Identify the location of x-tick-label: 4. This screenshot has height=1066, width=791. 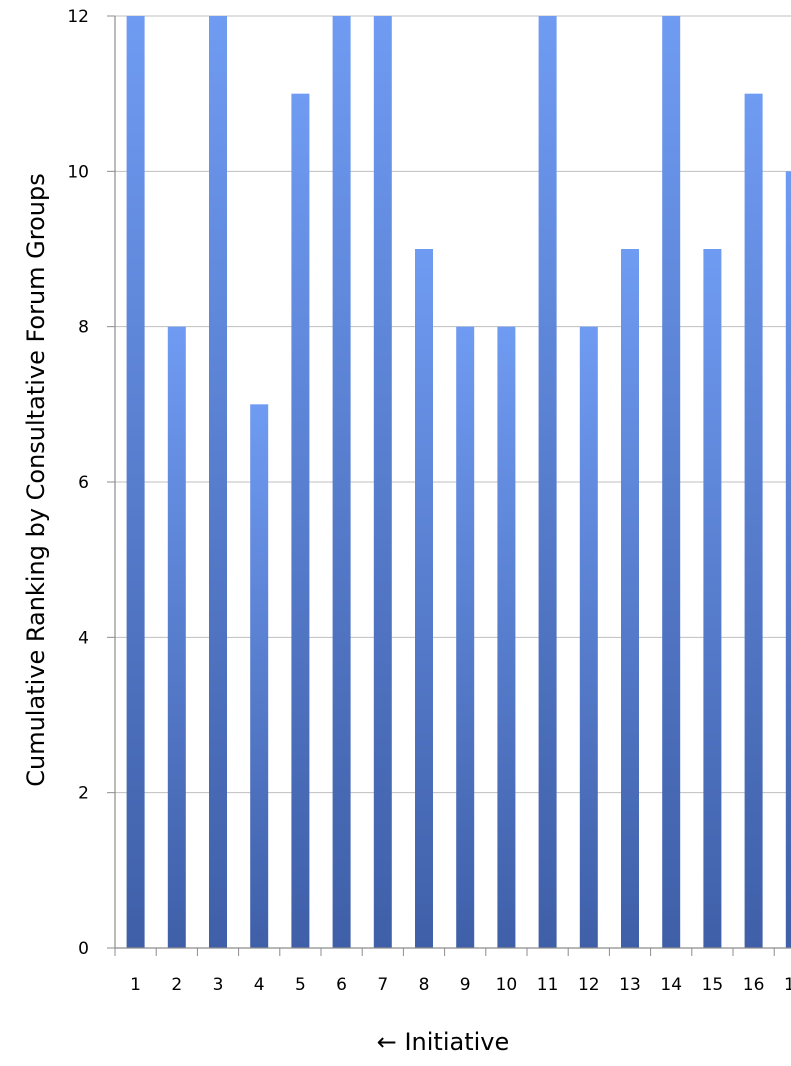
(259, 985).